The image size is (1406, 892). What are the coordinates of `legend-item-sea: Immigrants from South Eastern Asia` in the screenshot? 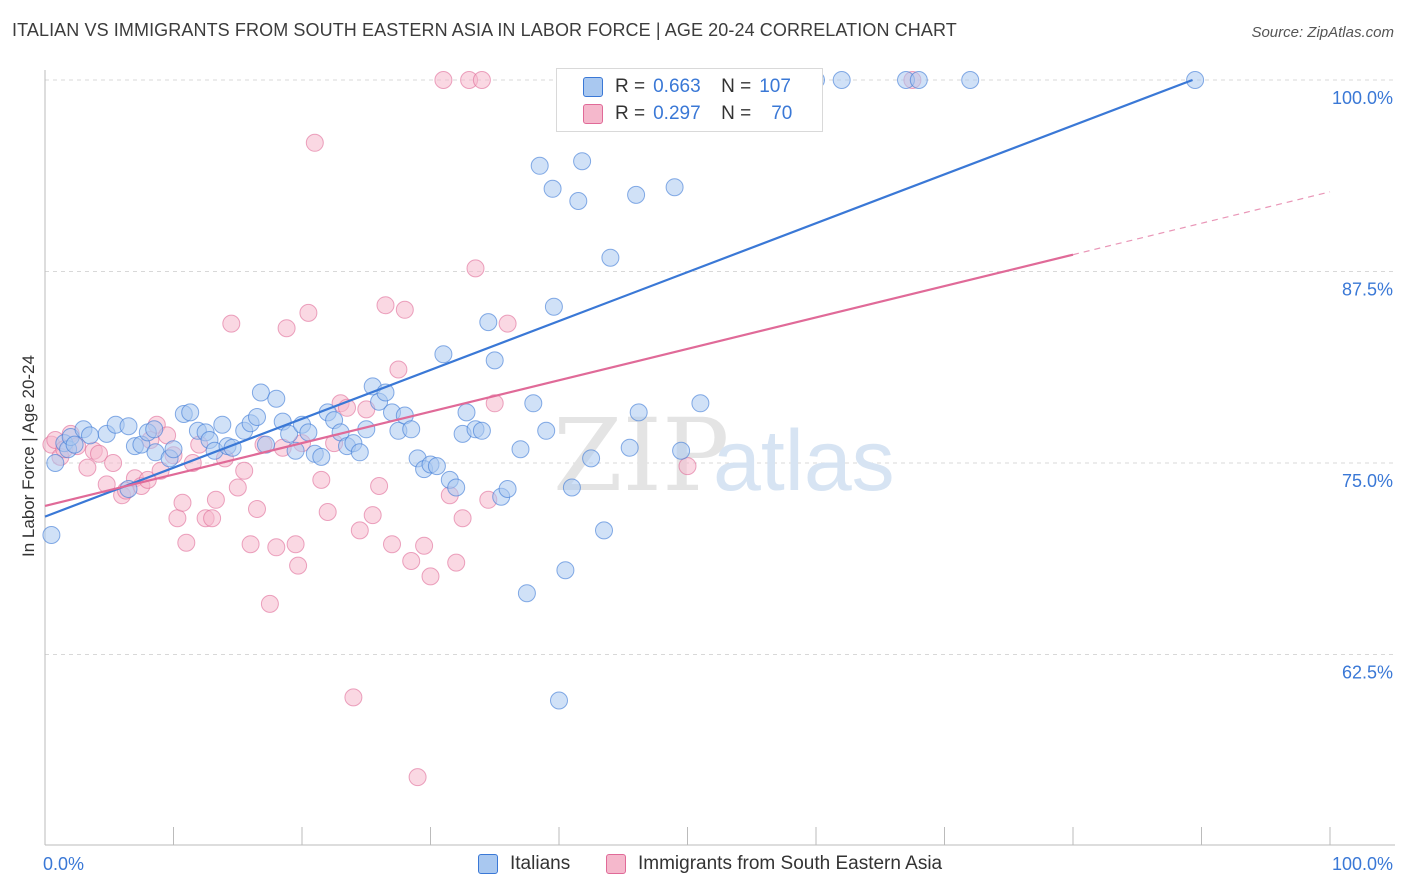 It's located at (774, 864).